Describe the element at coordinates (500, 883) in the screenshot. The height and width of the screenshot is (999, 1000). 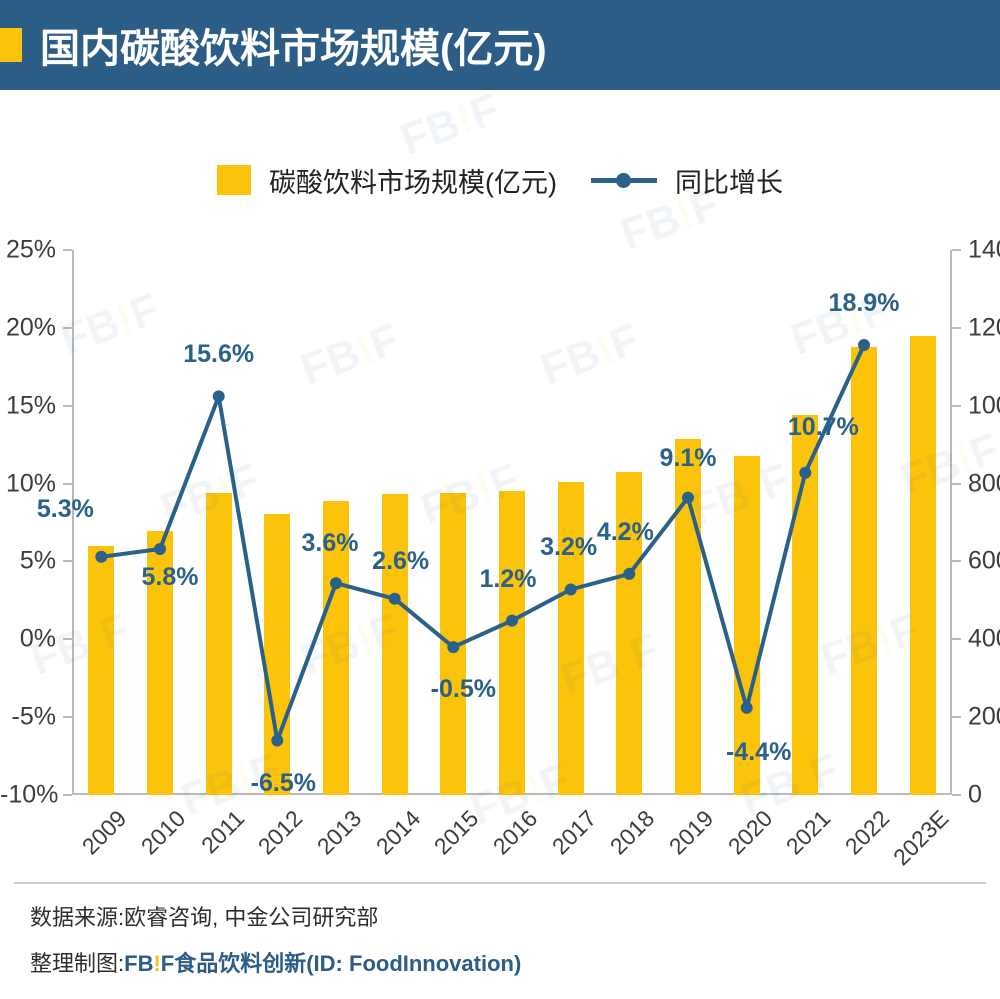
I see `footer-divider` at that location.